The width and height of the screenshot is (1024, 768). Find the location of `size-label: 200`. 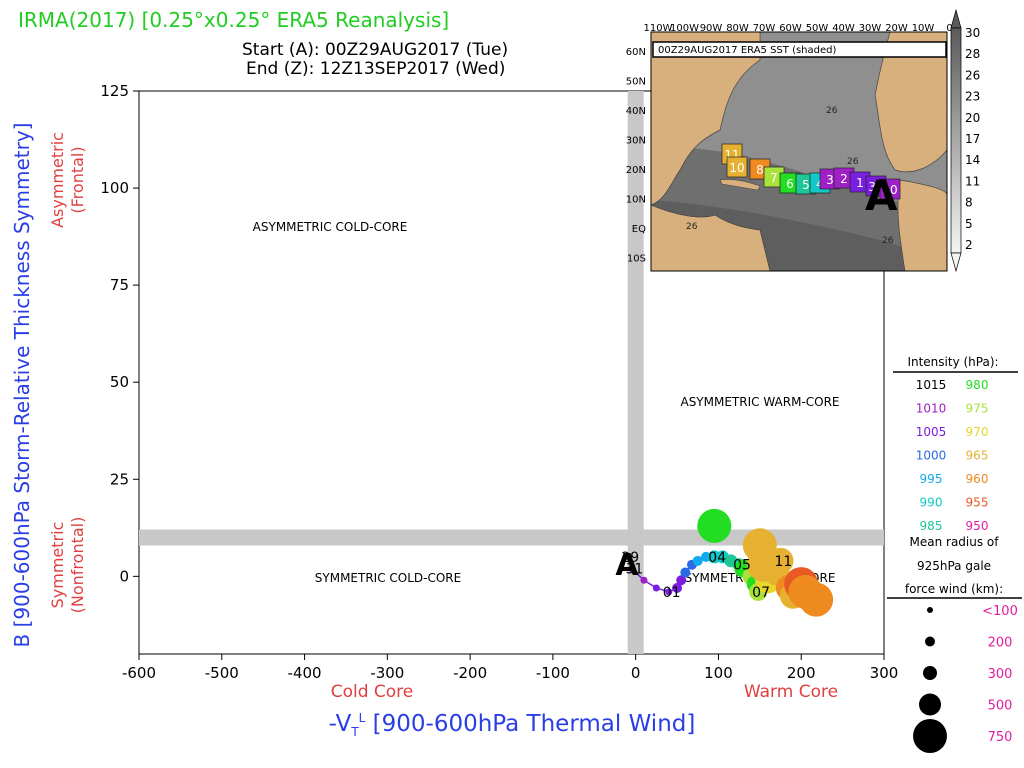

size-label: 200 is located at coordinates (1000, 643).